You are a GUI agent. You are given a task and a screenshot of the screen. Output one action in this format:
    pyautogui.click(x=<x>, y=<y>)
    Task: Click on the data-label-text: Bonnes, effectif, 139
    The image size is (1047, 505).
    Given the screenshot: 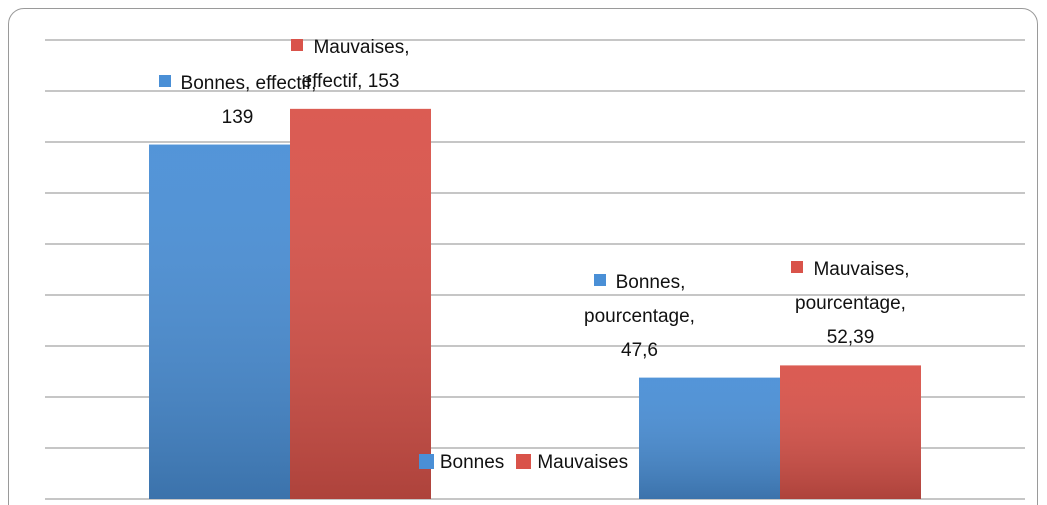 What is the action you would take?
    pyautogui.click(x=248, y=100)
    